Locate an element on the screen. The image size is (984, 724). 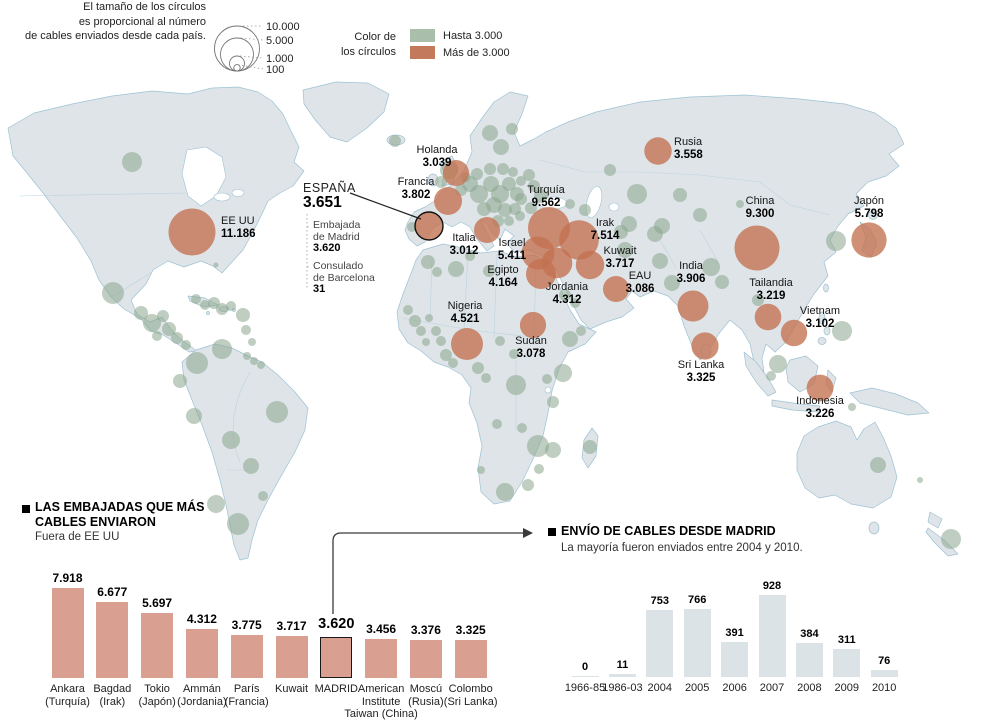
japan-hokkaido is located at coordinates (873, 215).